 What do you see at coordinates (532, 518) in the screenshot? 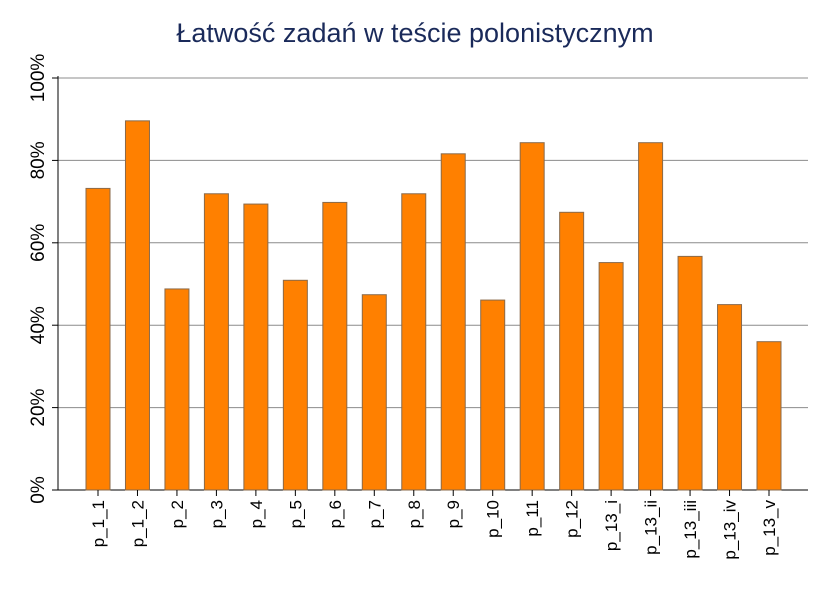
I see `x-tick-label: p_11` at bounding box center [532, 518].